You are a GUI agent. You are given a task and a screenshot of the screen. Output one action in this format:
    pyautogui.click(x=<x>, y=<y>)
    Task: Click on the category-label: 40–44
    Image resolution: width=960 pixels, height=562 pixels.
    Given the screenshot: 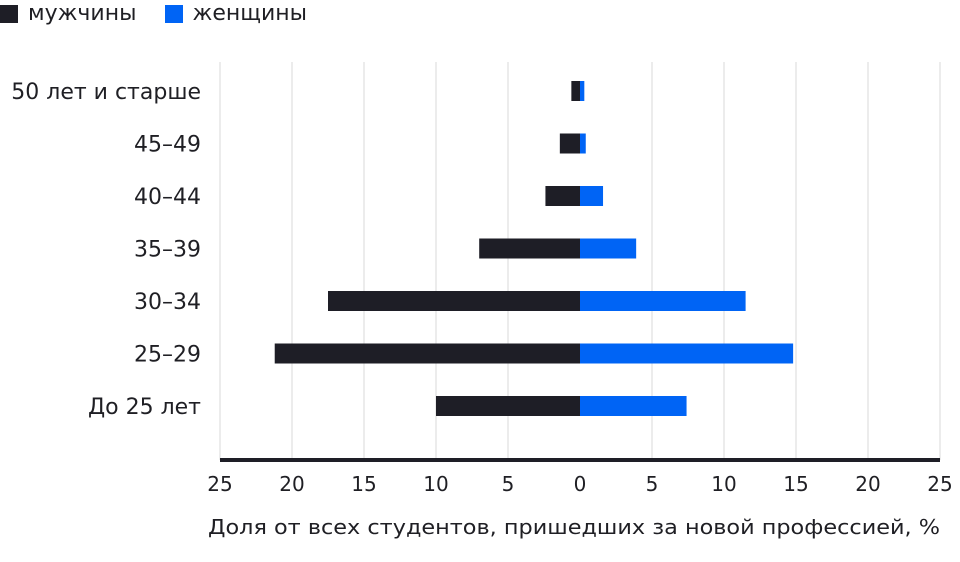 What is the action you would take?
    pyautogui.click(x=167, y=197)
    